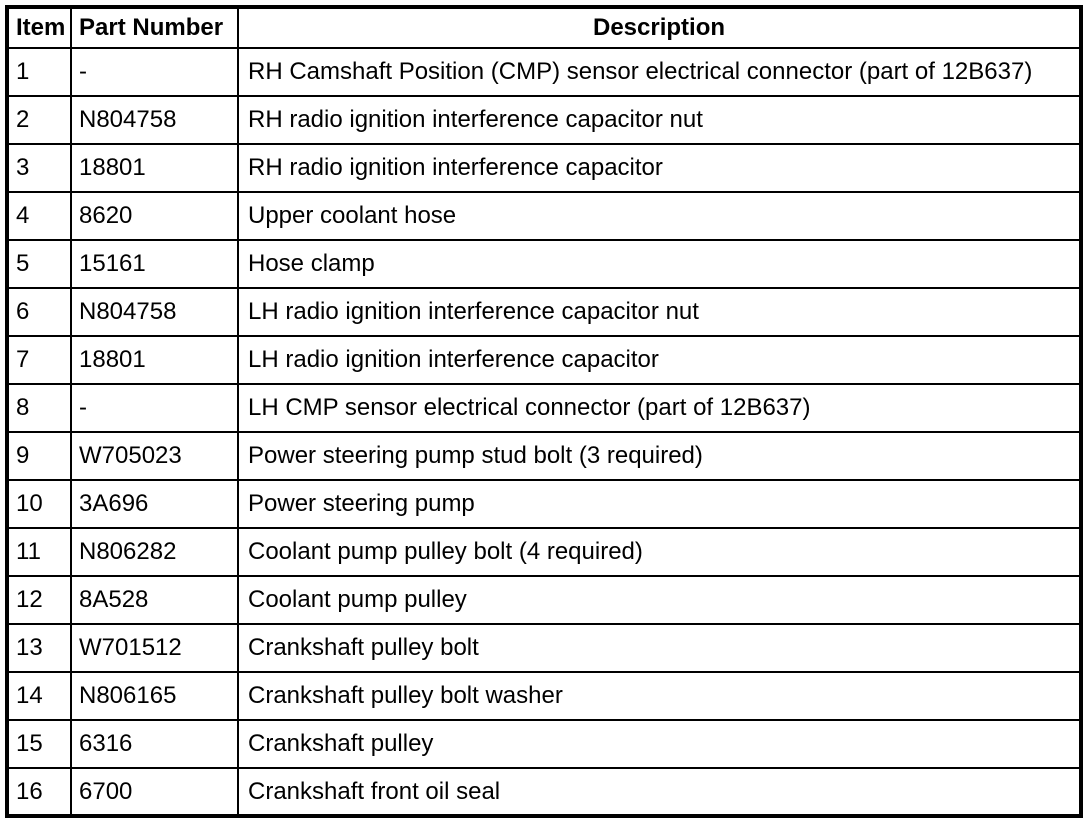 Image resolution: width=1088 pixels, height=828 pixels. I want to click on table-row: 12 8A528 Coolant pump pulley, so click(544, 600).